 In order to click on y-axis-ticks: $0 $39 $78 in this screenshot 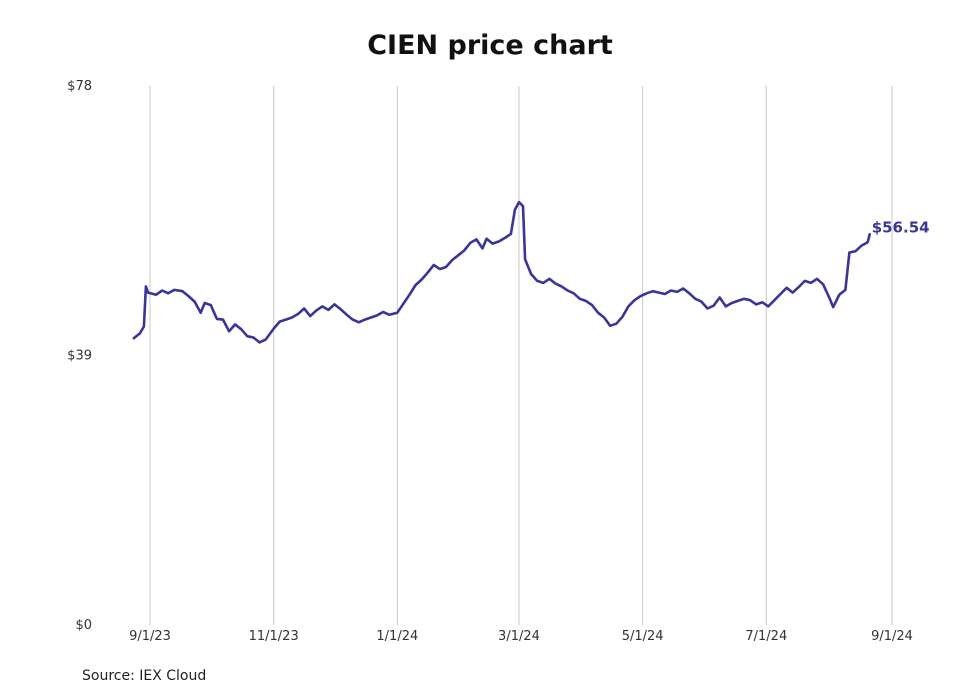, I will do `click(79, 356)`.